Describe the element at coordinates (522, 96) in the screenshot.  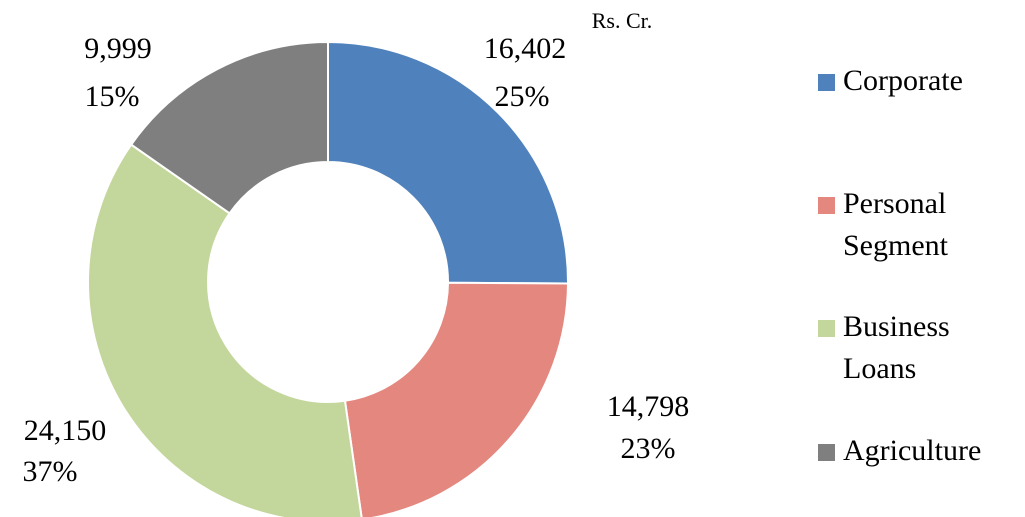
I see `percent-label: 25%` at that location.